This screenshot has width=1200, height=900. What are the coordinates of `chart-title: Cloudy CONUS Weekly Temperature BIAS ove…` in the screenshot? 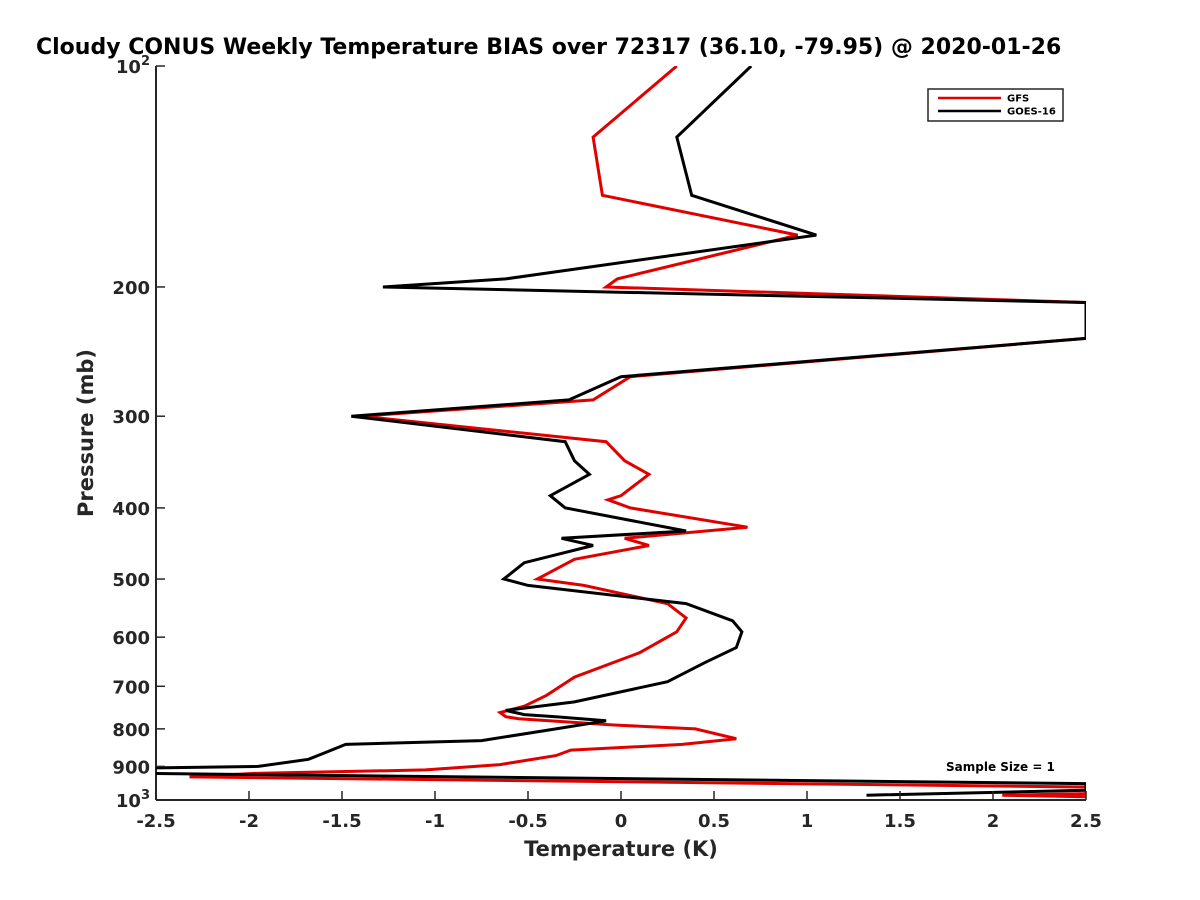 It's located at (548, 47).